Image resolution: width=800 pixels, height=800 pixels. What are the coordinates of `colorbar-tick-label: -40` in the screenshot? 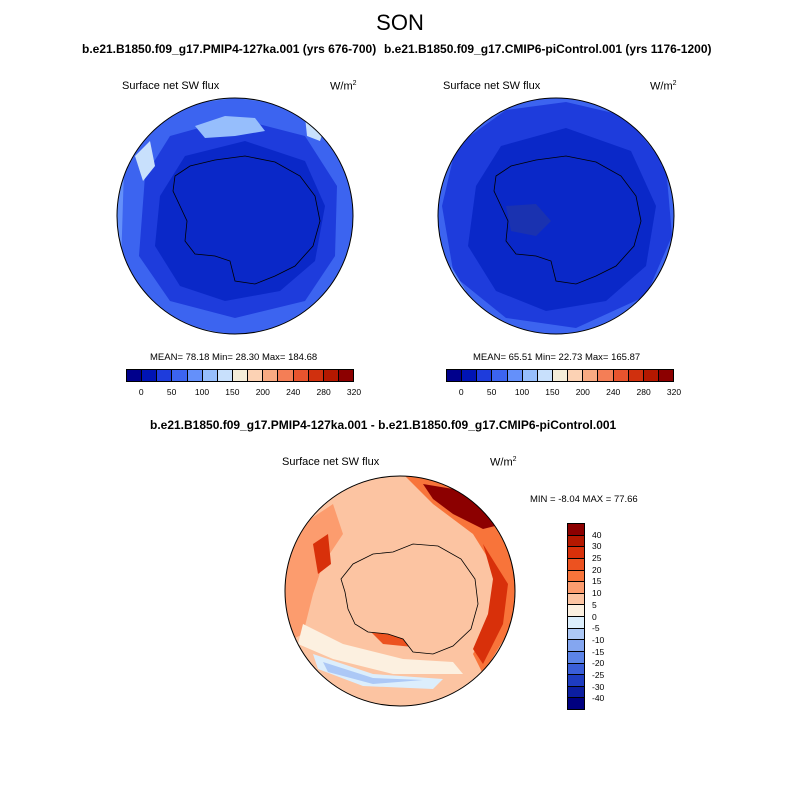 It's located at (598, 698).